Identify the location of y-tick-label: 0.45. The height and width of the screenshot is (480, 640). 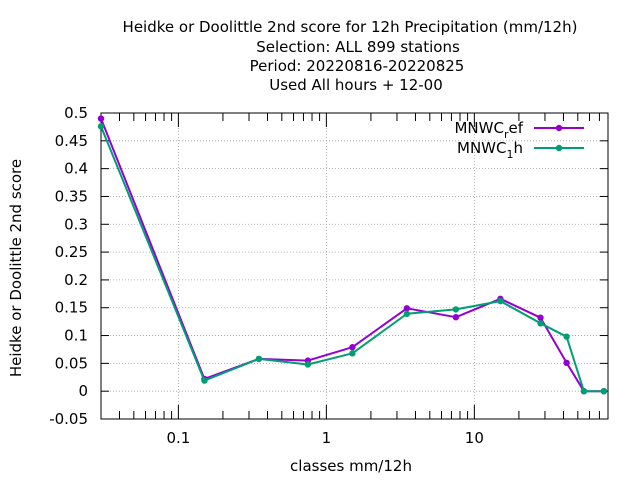
(71, 141).